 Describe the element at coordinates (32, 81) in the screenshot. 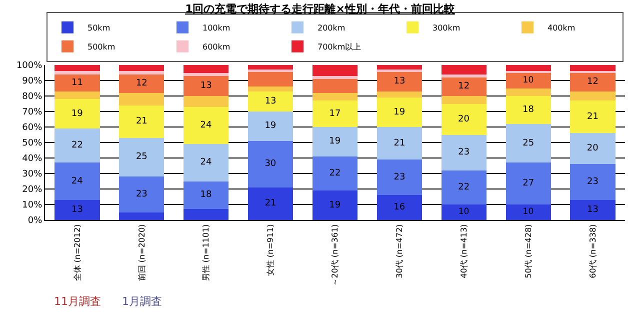

I see `y-tick-label: 90%` at that location.